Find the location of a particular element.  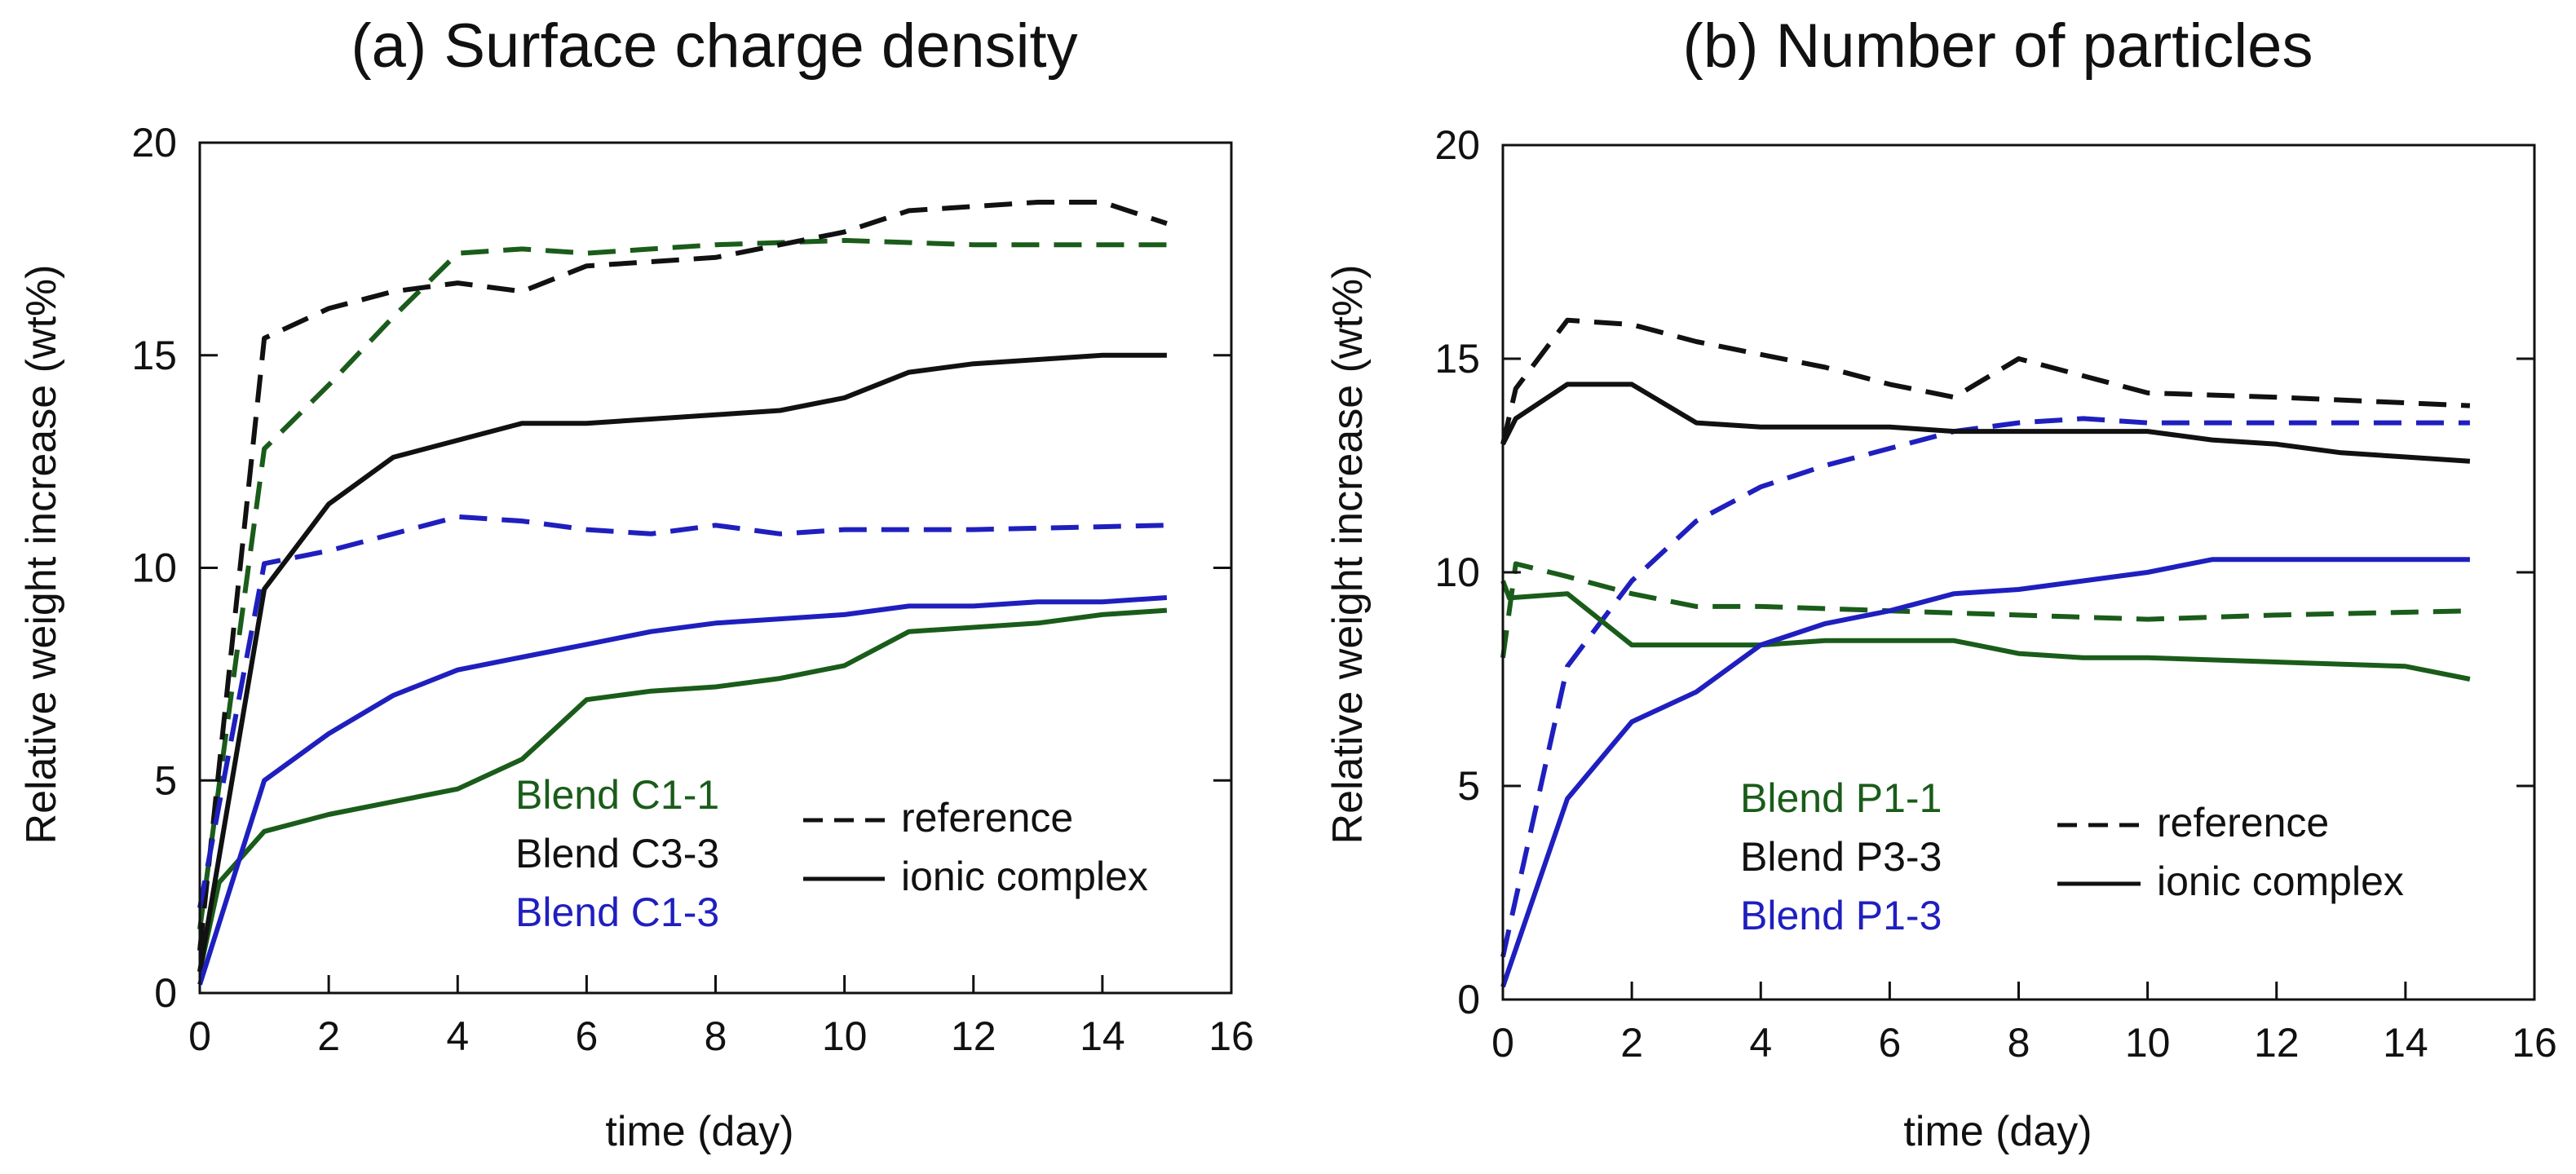

legend-blend-label: Blend C1-3 is located at coordinates (617, 912).